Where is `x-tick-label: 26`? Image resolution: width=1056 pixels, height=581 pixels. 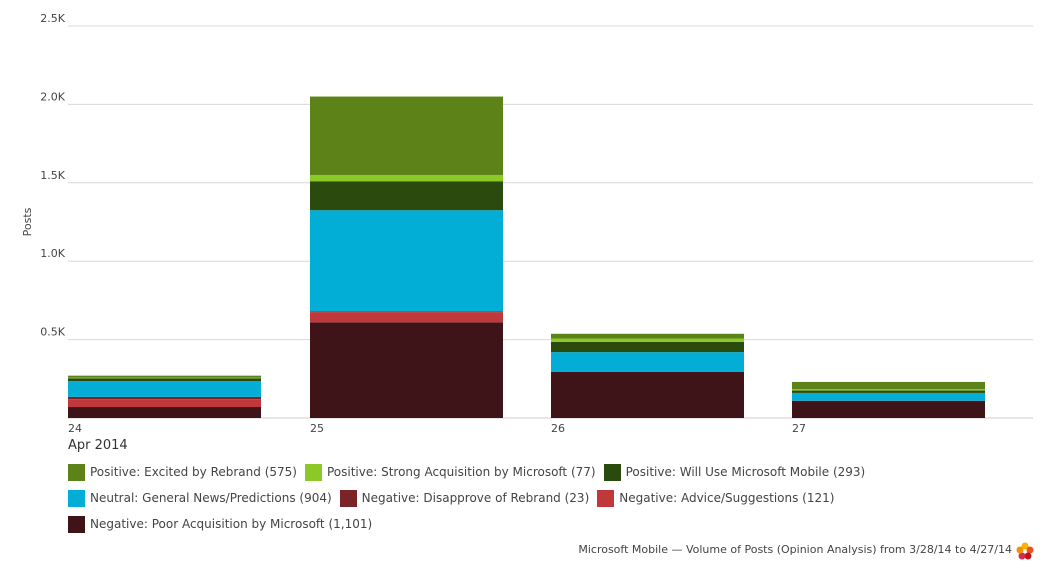
x-tick-label: 26 is located at coordinates (558, 428).